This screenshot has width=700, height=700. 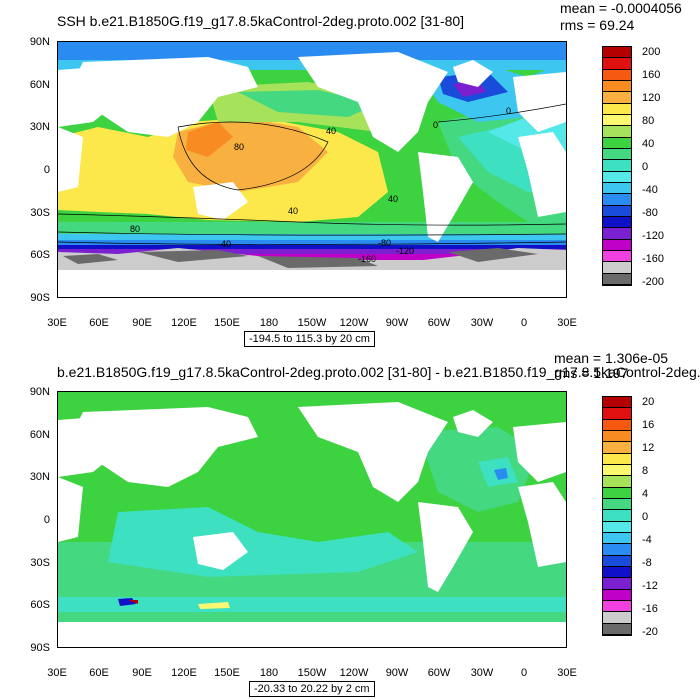 What do you see at coordinates (40, 298) in the screenshot?
I see `lat-label: 90S` at bounding box center [40, 298].